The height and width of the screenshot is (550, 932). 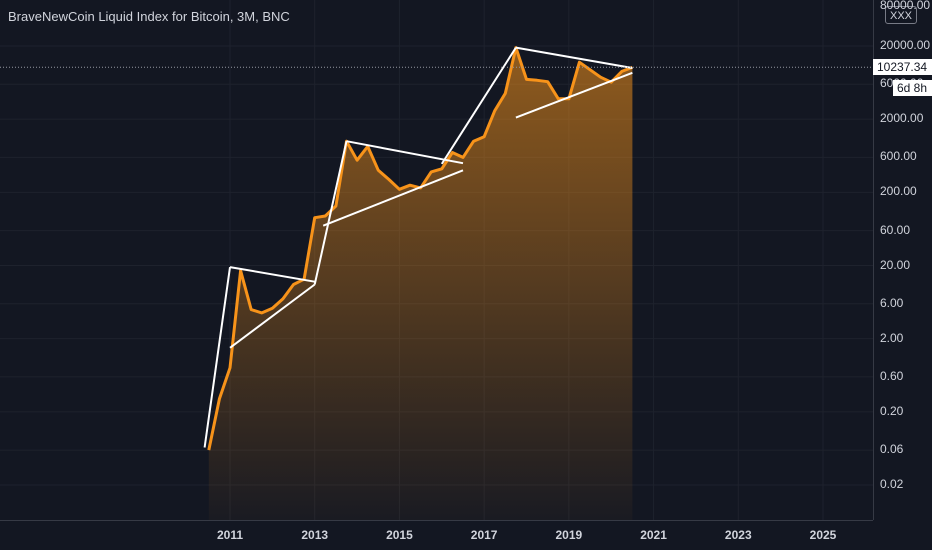 I want to click on y-tick-label: 0.60, so click(x=892, y=375).